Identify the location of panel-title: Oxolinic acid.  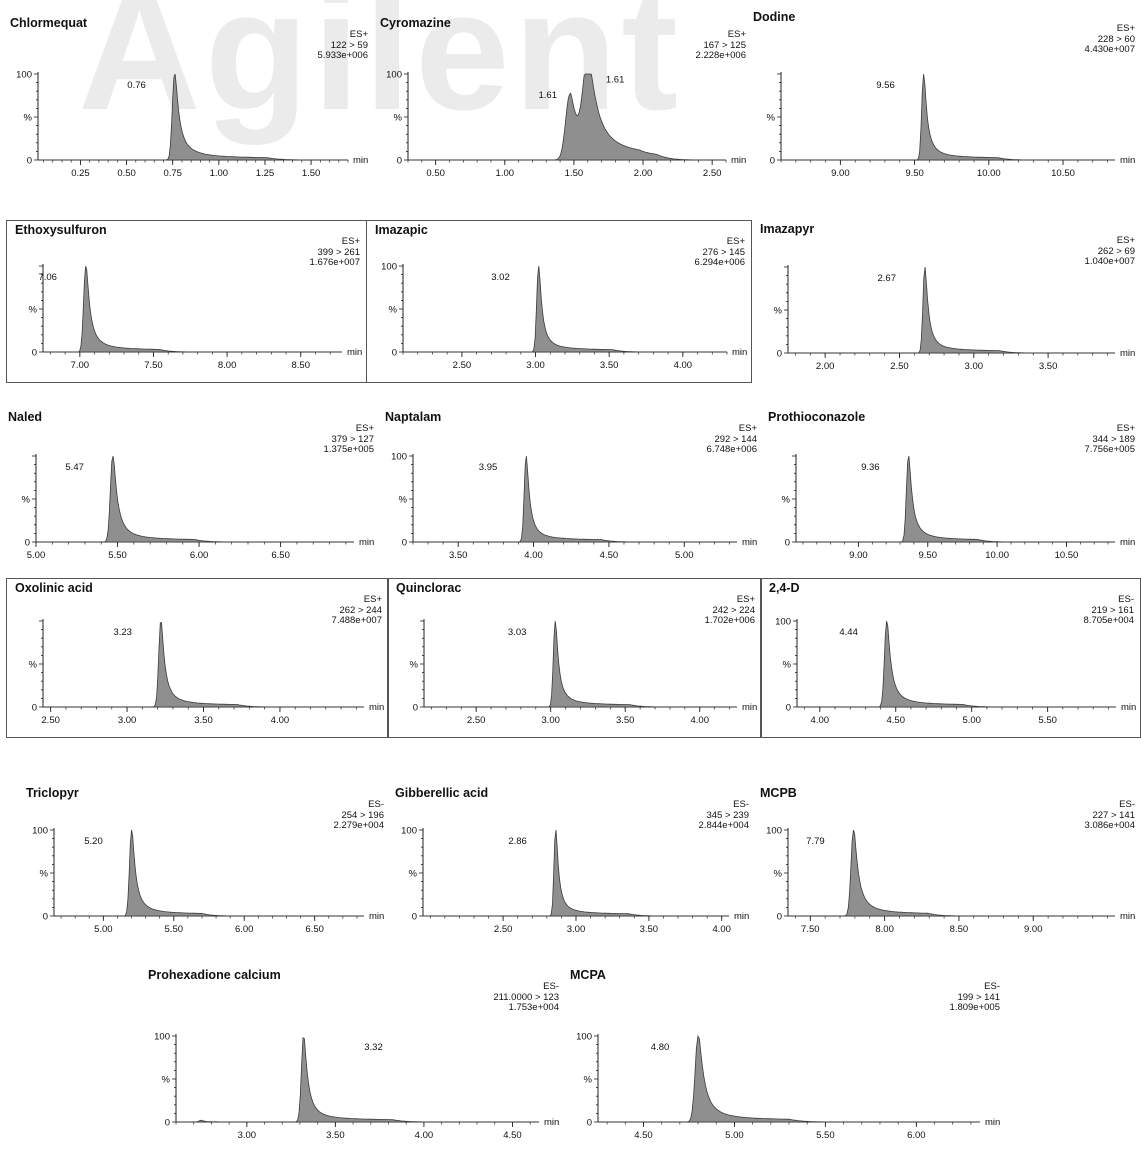
(54, 588).